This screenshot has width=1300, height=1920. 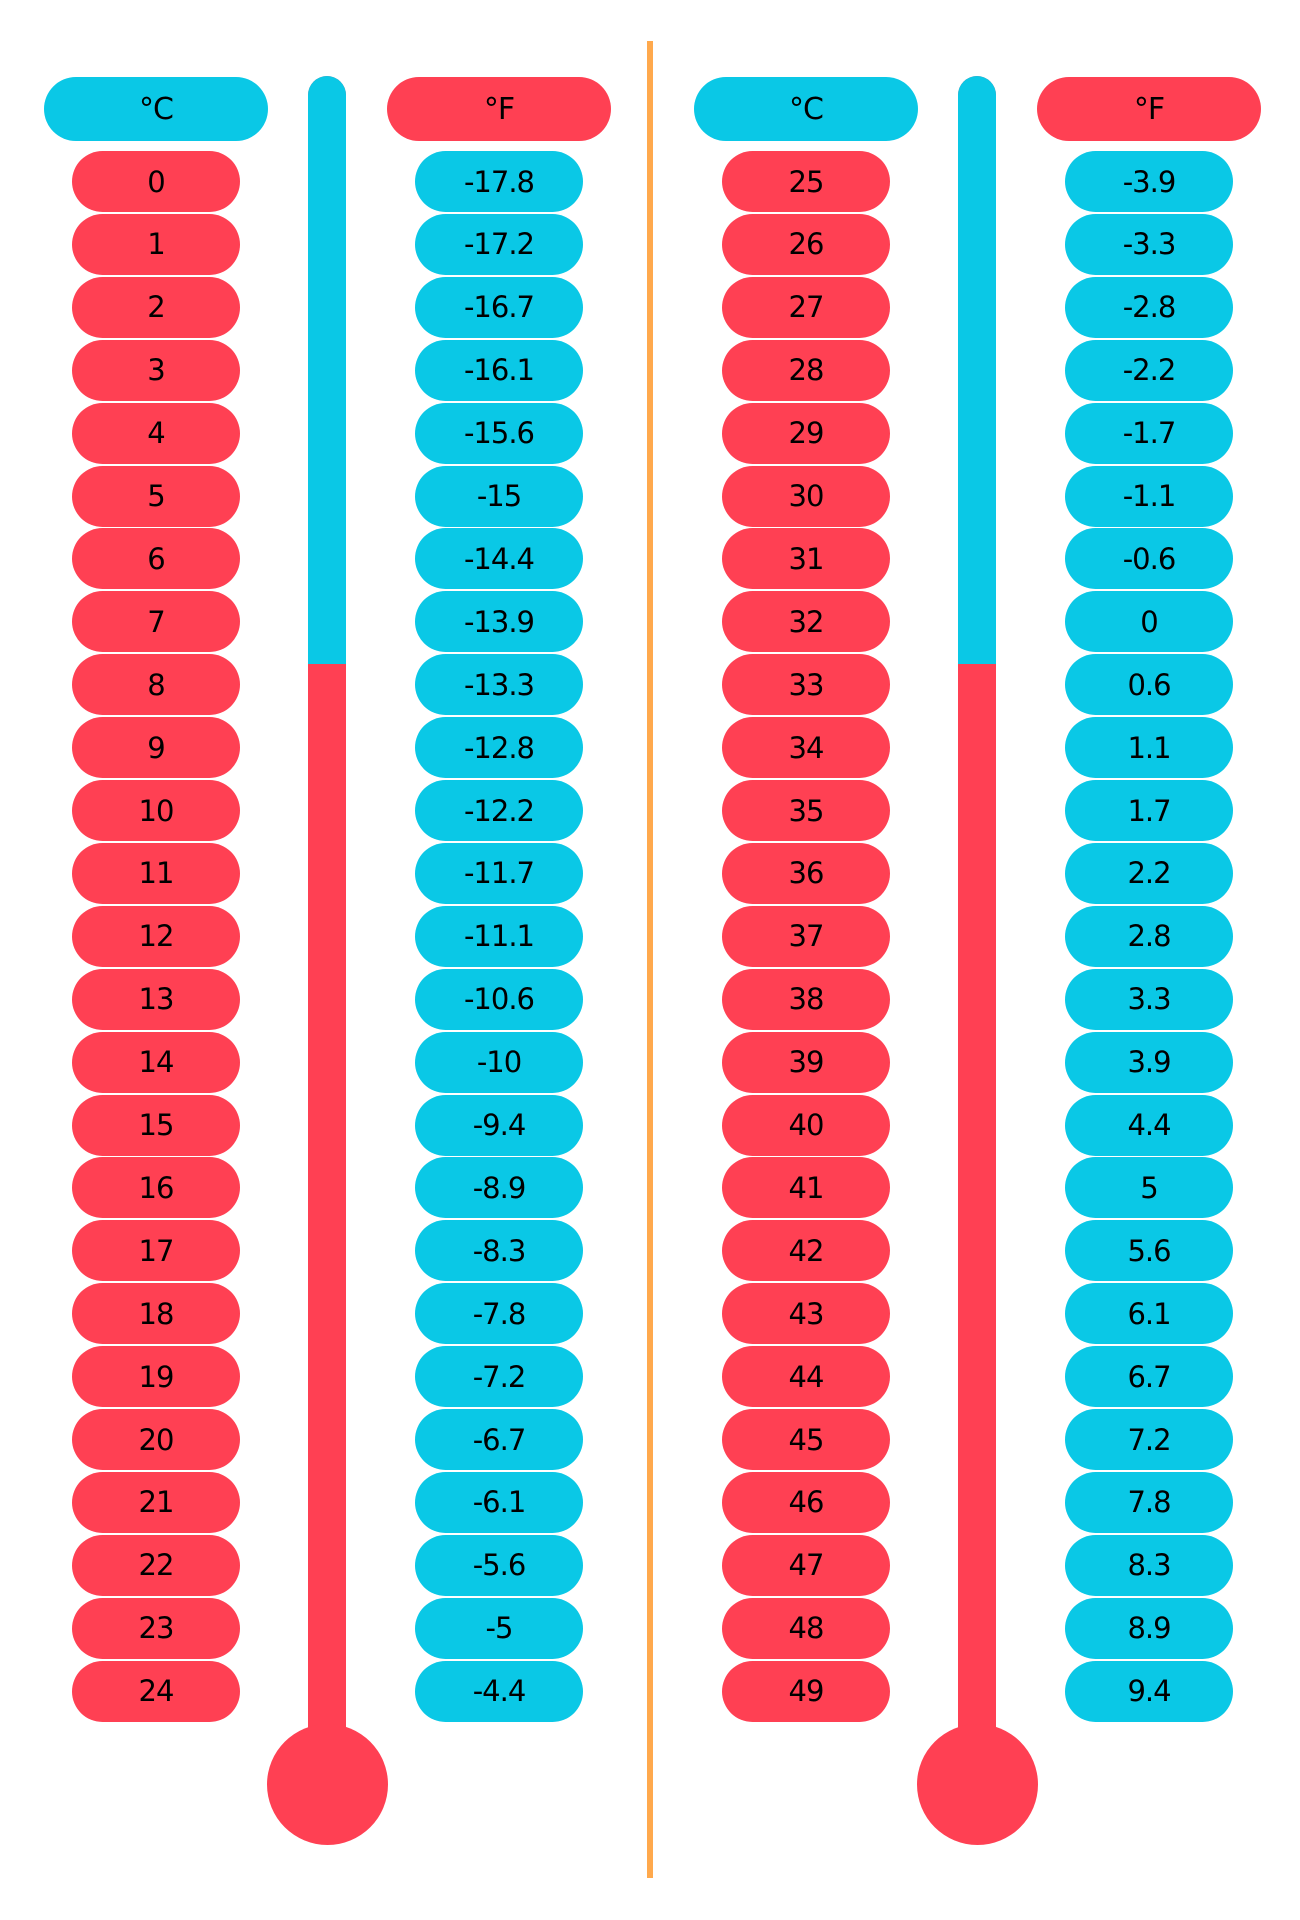 What do you see at coordinates (499, 1188) in the screenshot?
I see `fahrenheit-value: -8.9` at bounding box center [499, 1188].